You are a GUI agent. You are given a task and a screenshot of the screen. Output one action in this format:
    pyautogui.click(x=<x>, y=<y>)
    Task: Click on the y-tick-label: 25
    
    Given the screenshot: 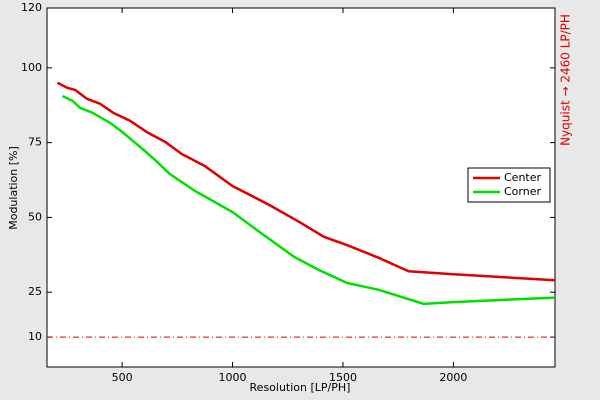 What is the action you would take?
    pyautogui.click(x=35, y=291)
    